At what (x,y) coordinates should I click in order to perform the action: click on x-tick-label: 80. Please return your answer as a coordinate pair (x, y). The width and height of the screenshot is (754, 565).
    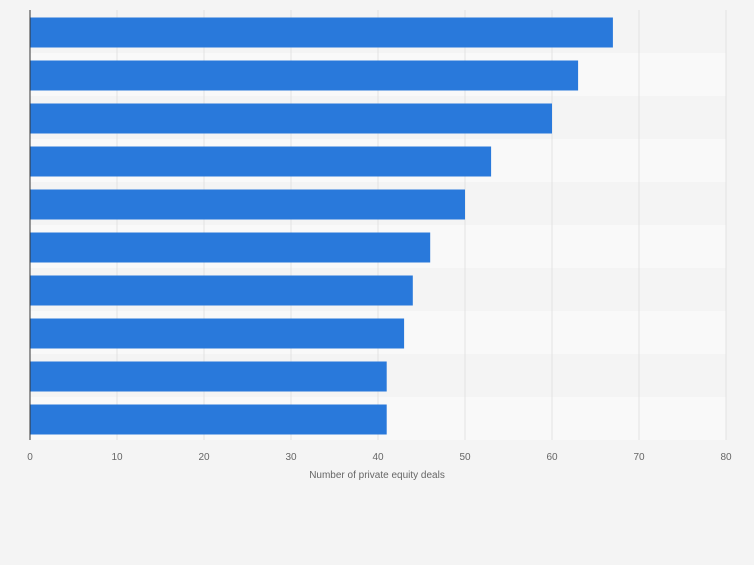
    Looking at the image, I should click on (726, 457).